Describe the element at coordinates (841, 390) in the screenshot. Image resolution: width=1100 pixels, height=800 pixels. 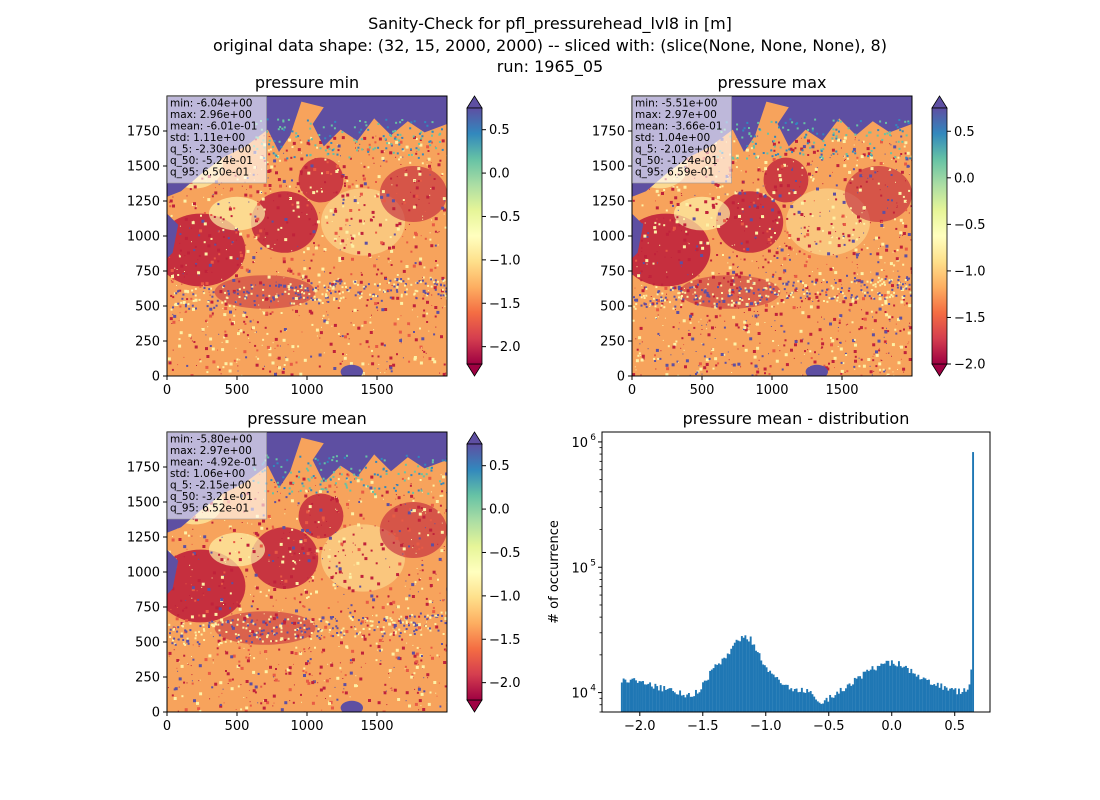
I see `x-tick-label: 1500` at that location.